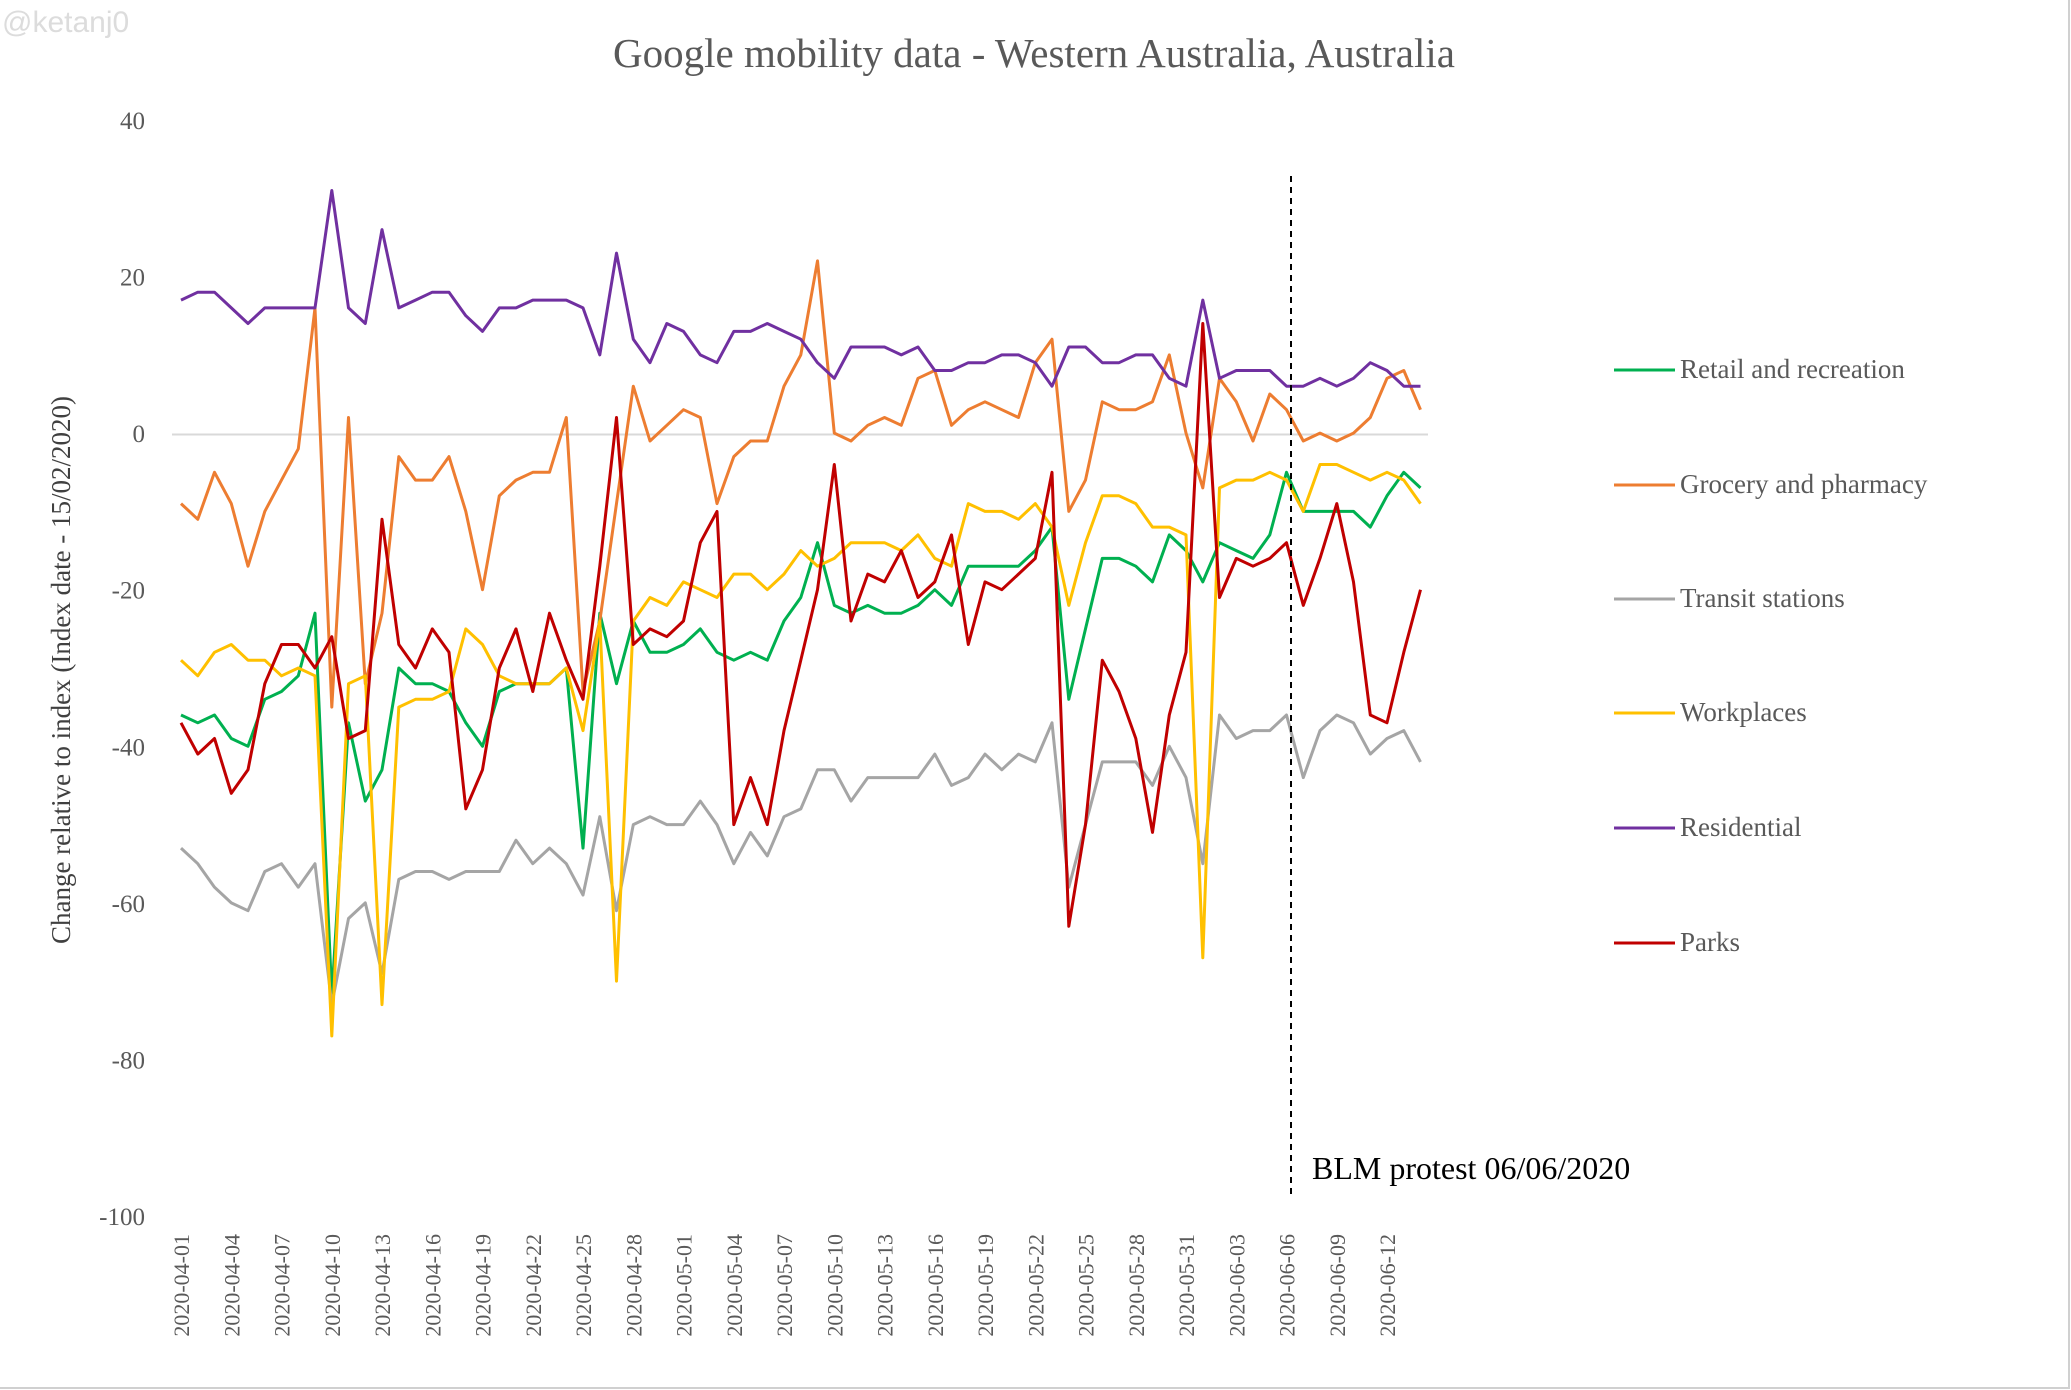  Describe the element at coordinates (332, 1285) in the screenshot. I see `x-tick-label: 2020-04-10` at that location.